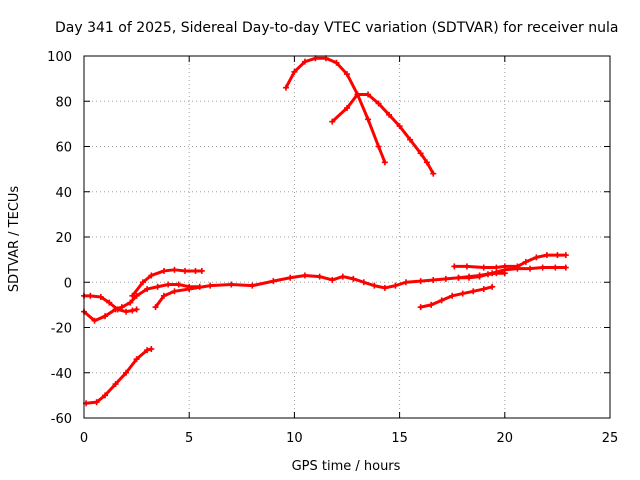 The width and height of the screenshot is (640, 480). I want to click on y-tick-label: 80, so click(63, 102).